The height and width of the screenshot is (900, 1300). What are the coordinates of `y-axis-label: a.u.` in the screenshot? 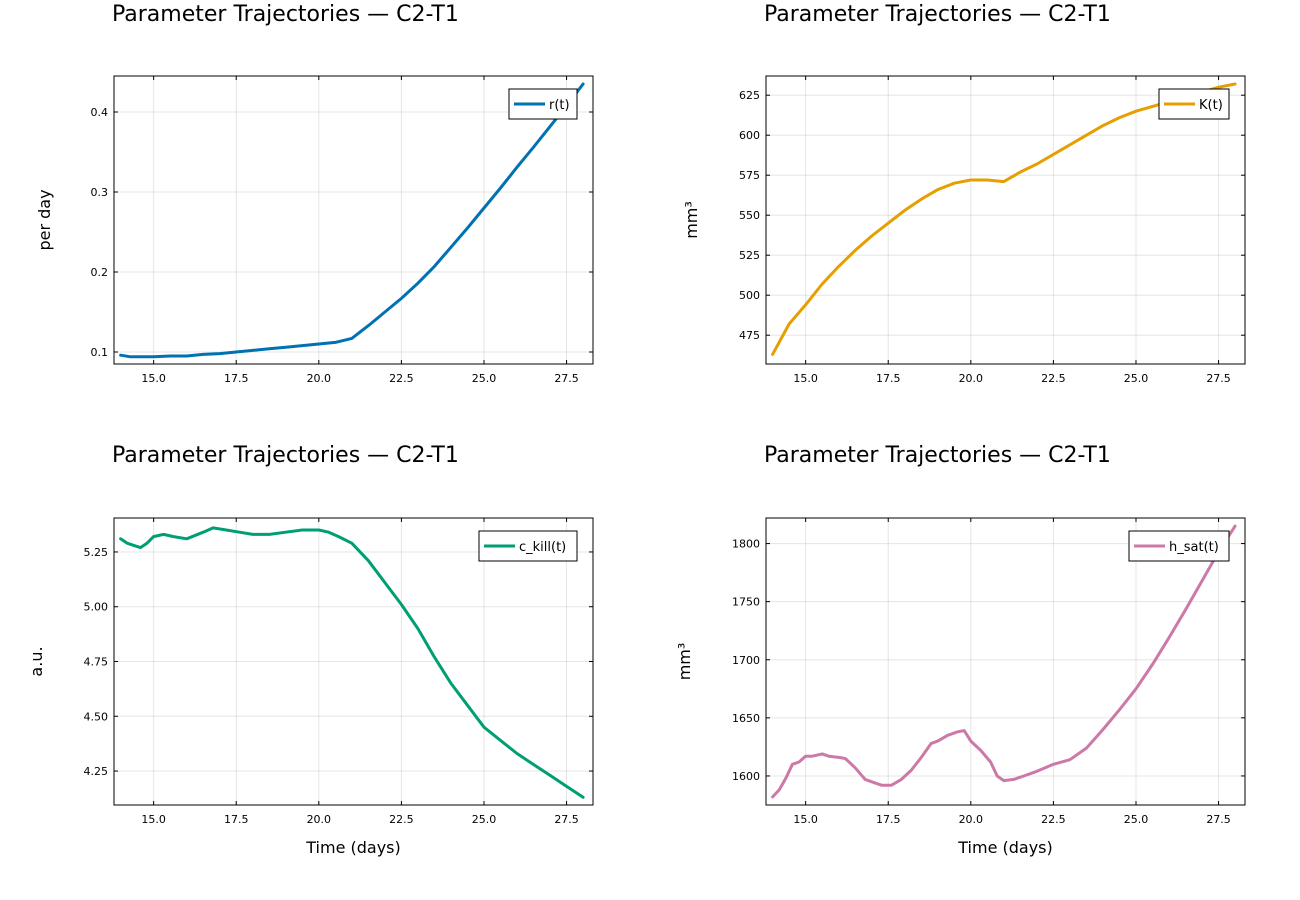 It's located at (36, 661).